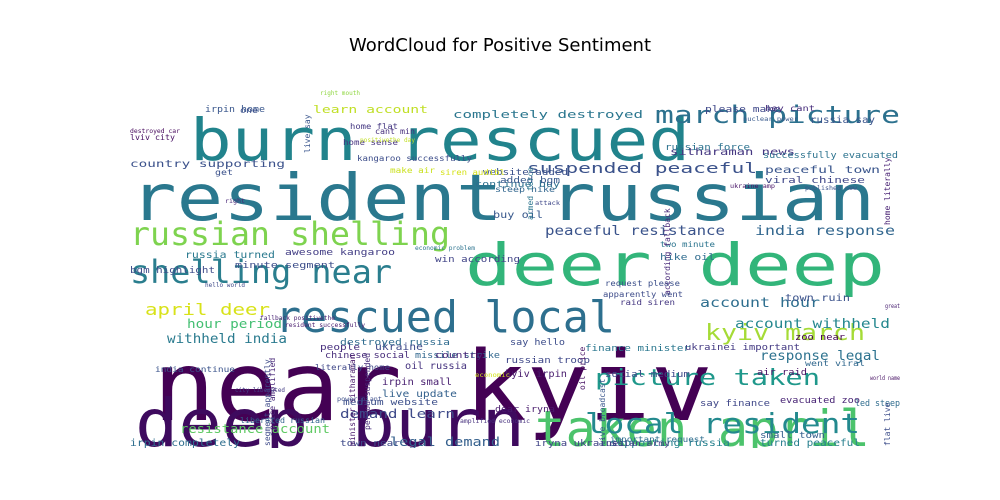 The width and height of the screenshot is (1000, 500). Describe the element at coordinates (887, 424) in the screenshot. I see `cloud-word: flat live` at that location.